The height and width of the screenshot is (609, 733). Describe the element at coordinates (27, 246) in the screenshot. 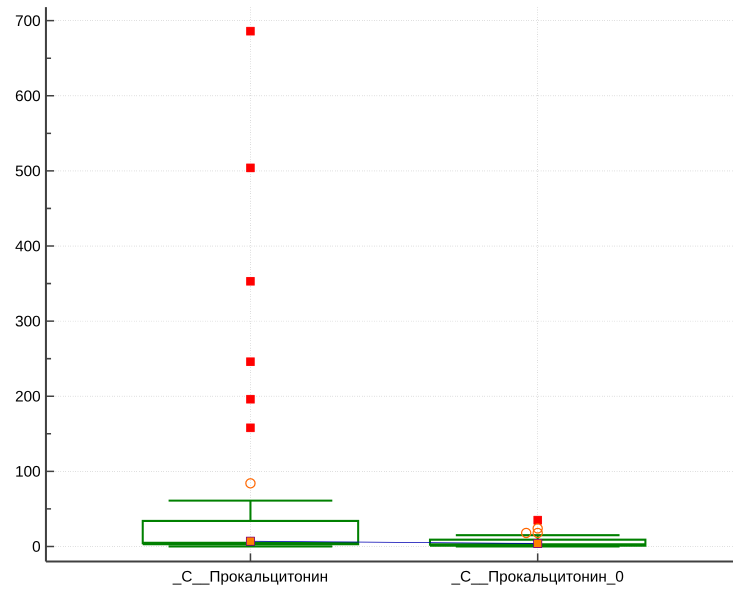

I see `y-tick-label: 400` at that location.